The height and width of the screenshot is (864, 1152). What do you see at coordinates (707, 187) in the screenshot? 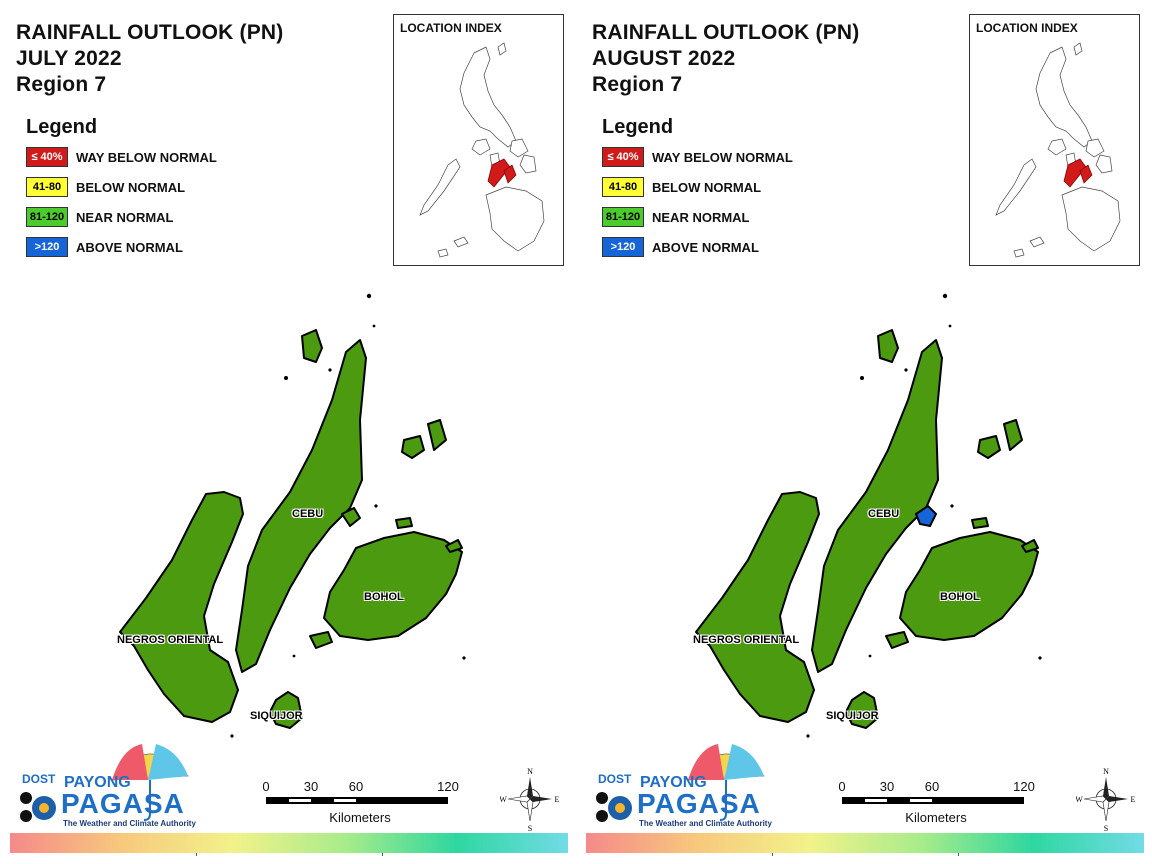
I see `legend-label: BELOW NORMAL` at bounding box center [707, 187].